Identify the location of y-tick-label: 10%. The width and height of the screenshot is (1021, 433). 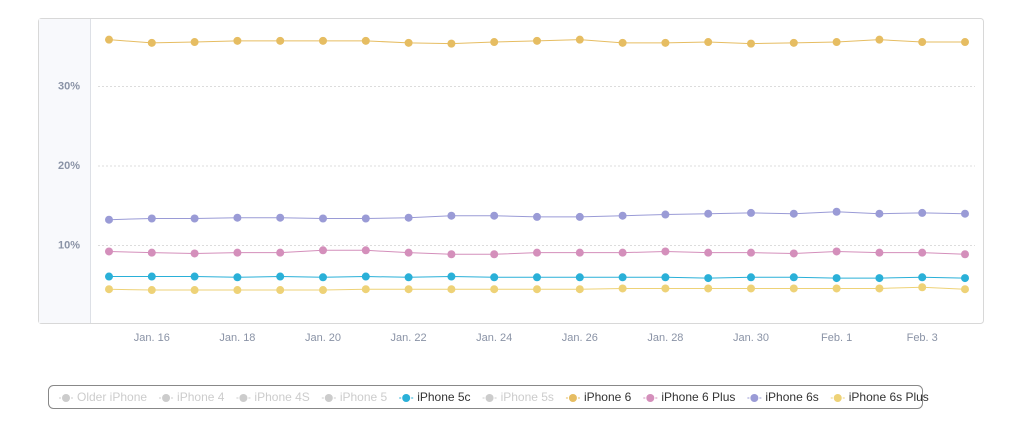
(69, 245).